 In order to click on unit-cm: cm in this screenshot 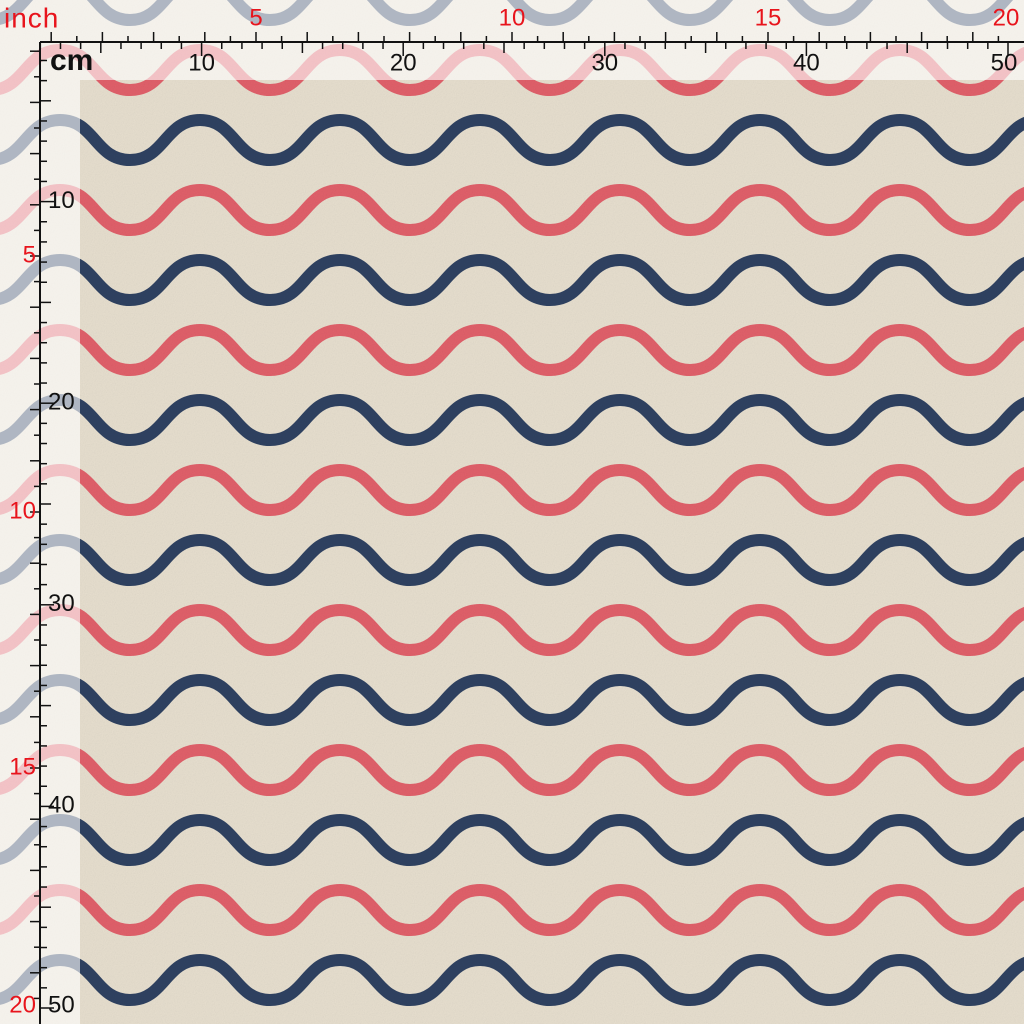, I will do `click(71, 60)`.